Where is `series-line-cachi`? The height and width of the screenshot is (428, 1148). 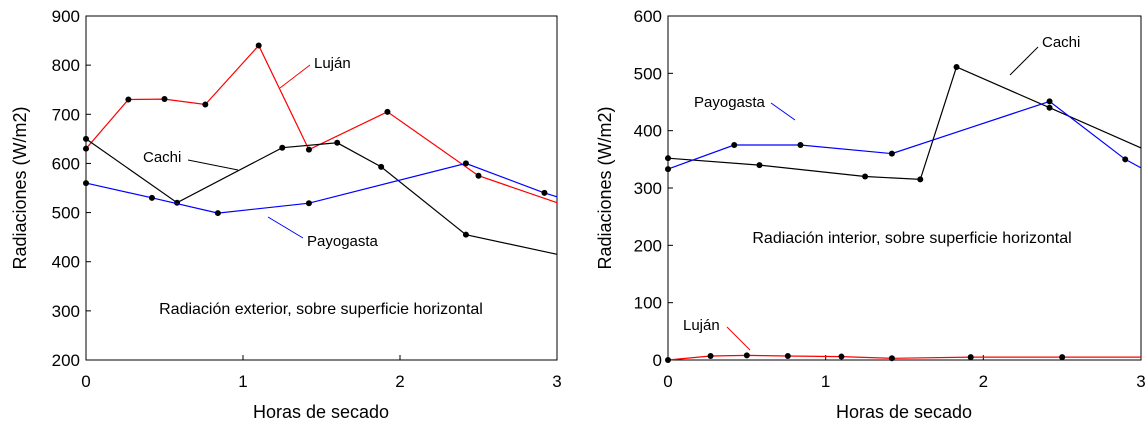 series-line-cachi is located at coordinates (904, 123).